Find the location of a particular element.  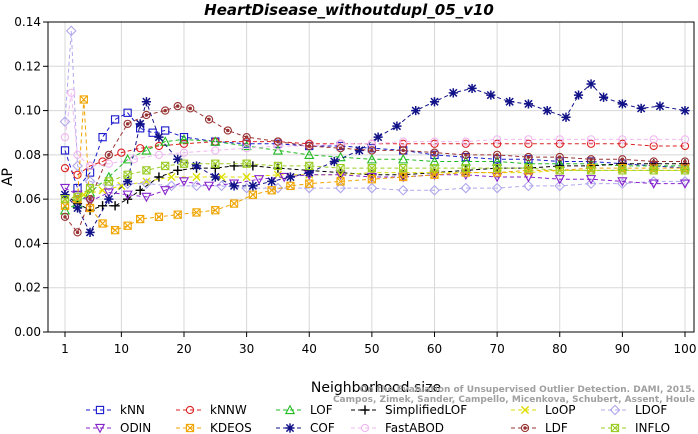

legend-marker-knnw is located at coordinates (190, 410).